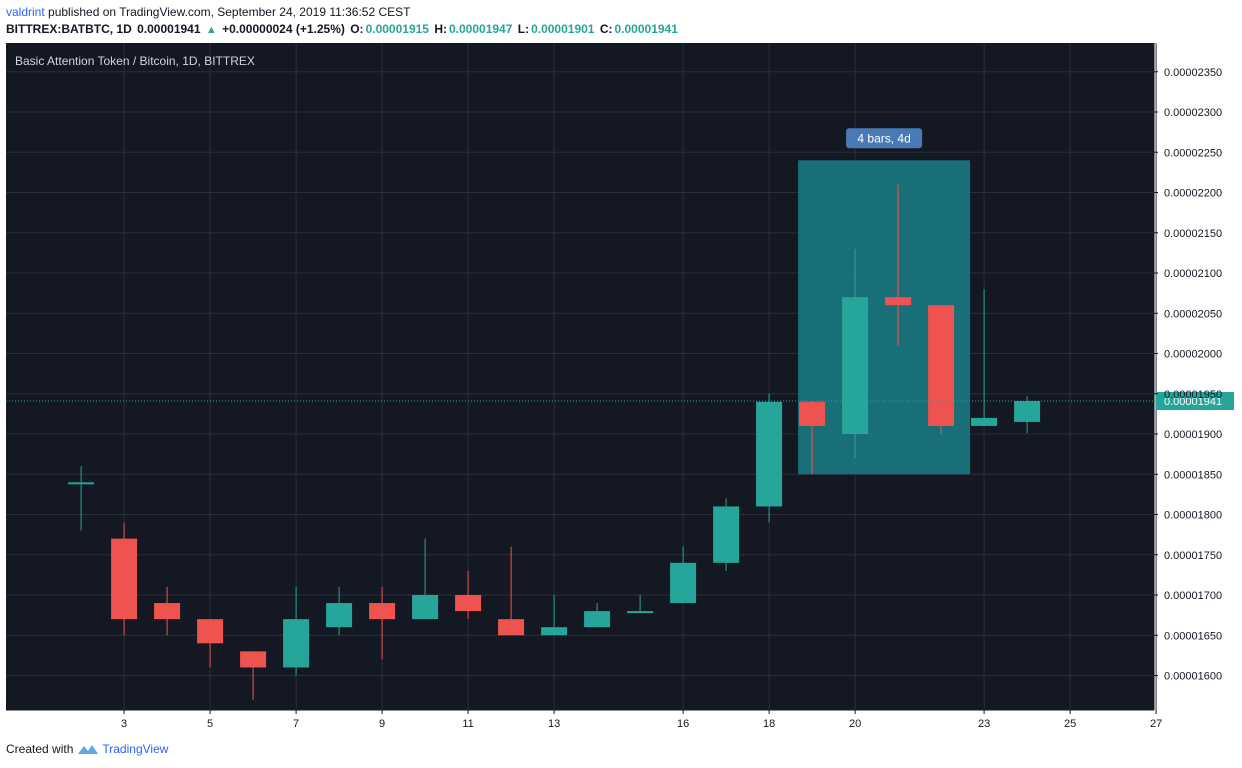  What do you see at coordinates (480, 29) in the screenshot?
I see `high-value: 0.00001947` at bounding box center [480, 29].